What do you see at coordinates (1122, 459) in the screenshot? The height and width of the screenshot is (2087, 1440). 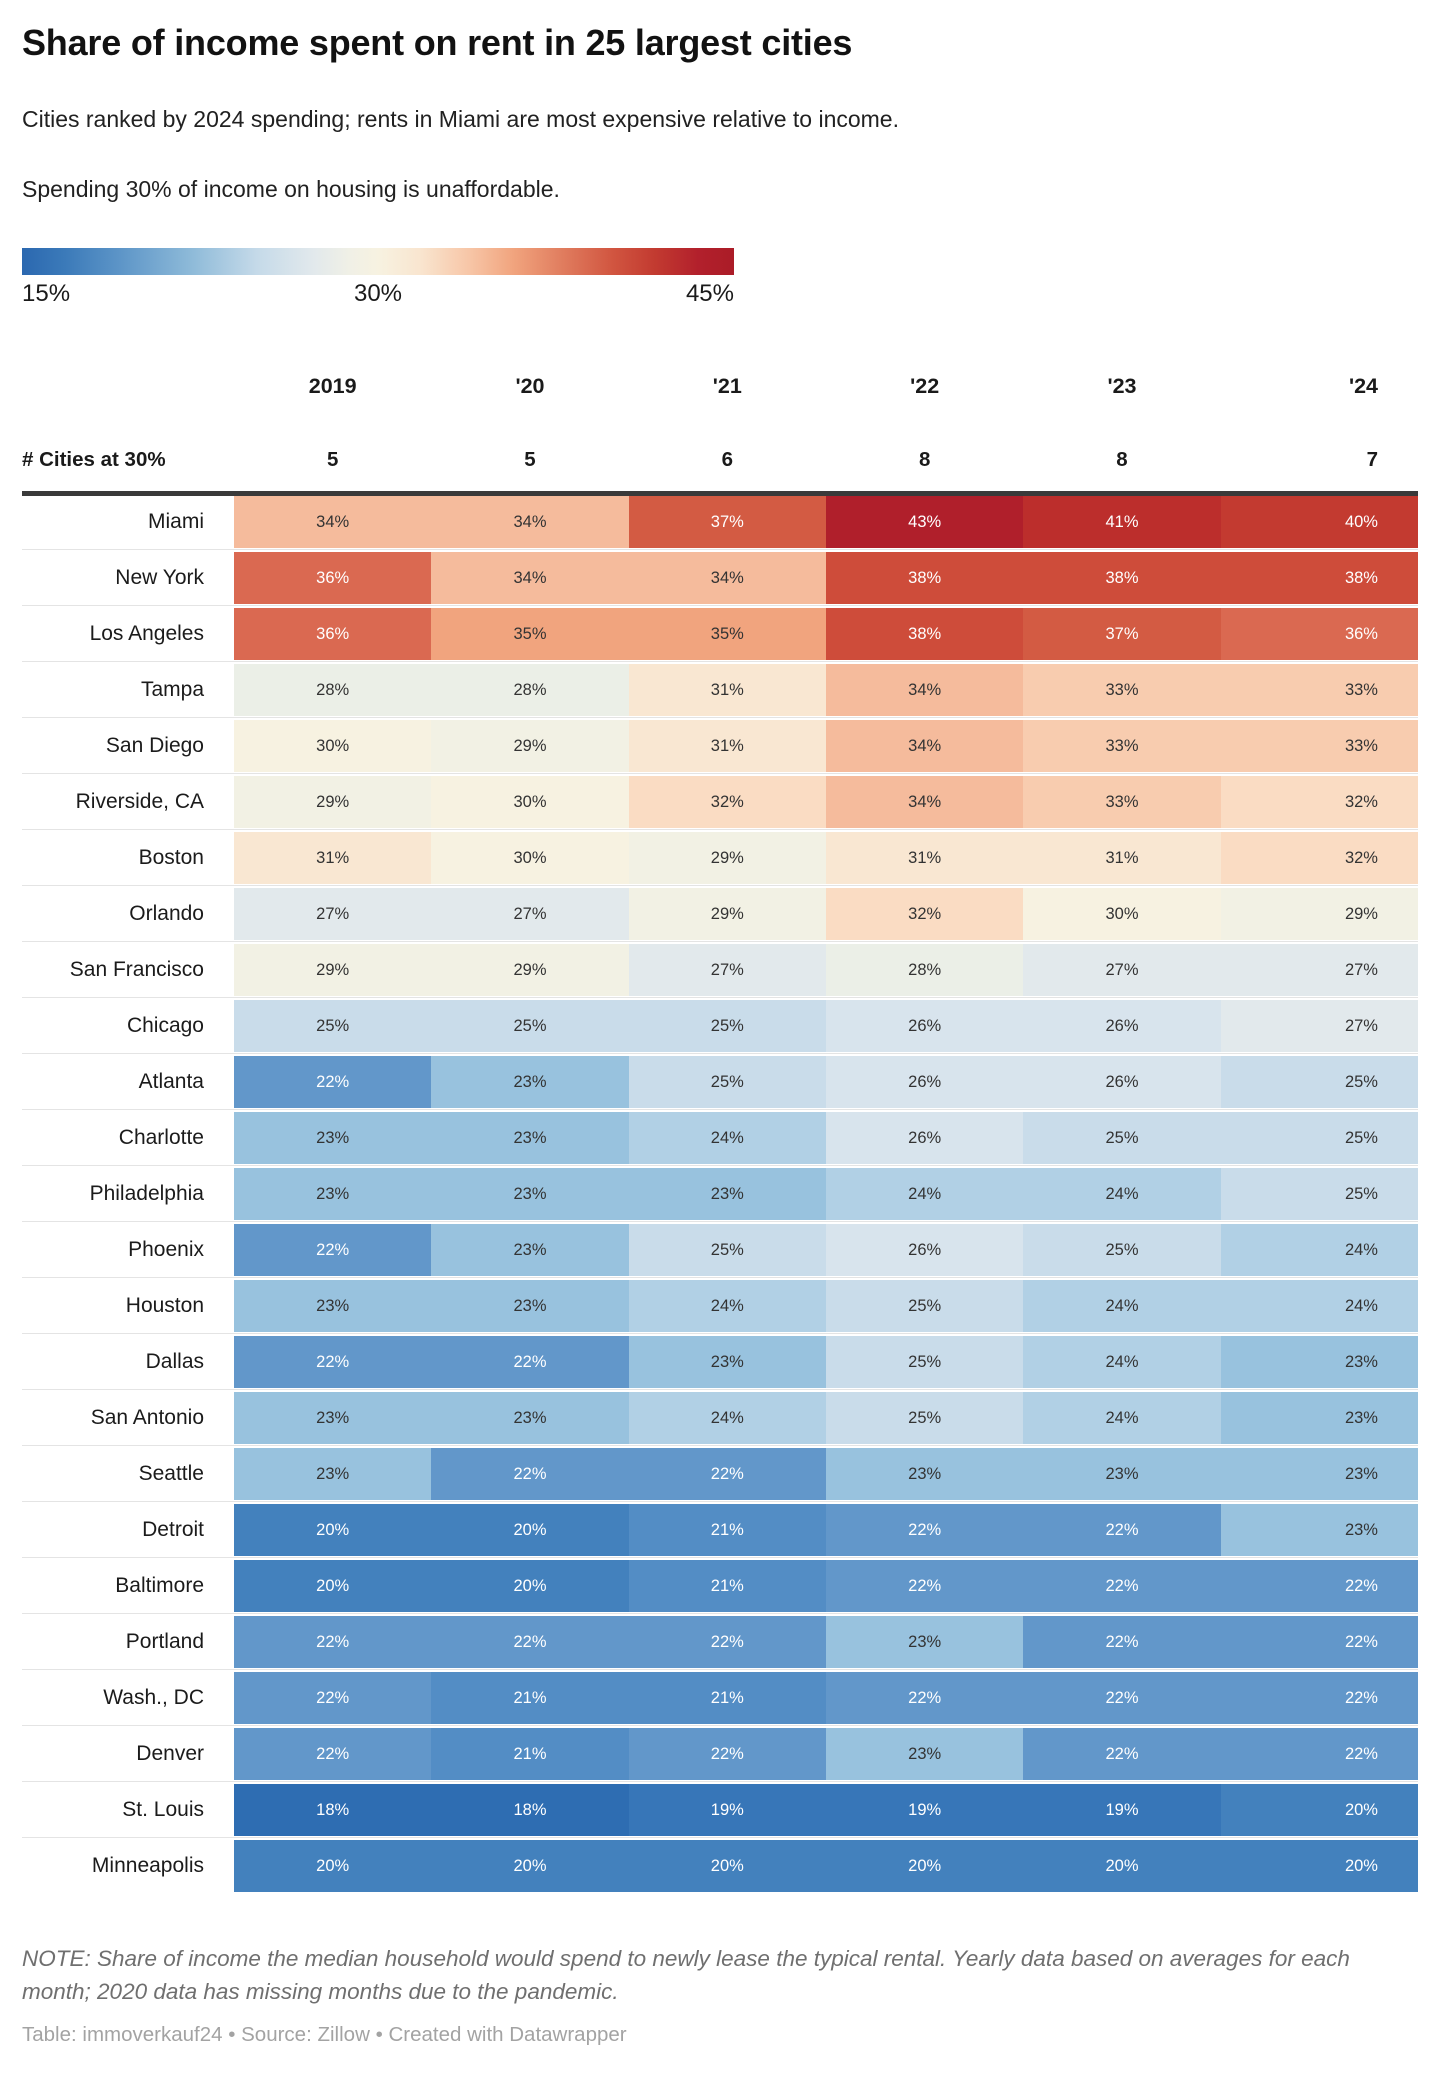 I see `cities-at-30-count: 8` at bounding box center [1122, 459].